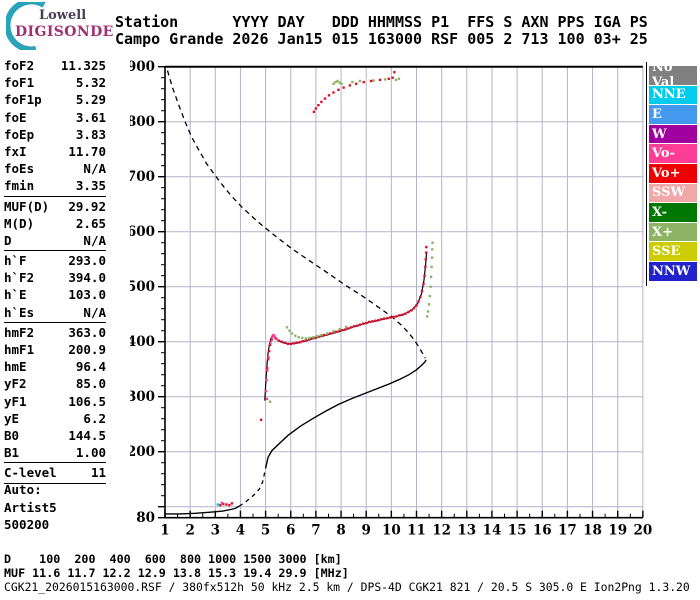 Image resolution: width=700 pixels, height=600 pixels. I want to click on param-row-he: h`E 103.0, so click(55, 294).